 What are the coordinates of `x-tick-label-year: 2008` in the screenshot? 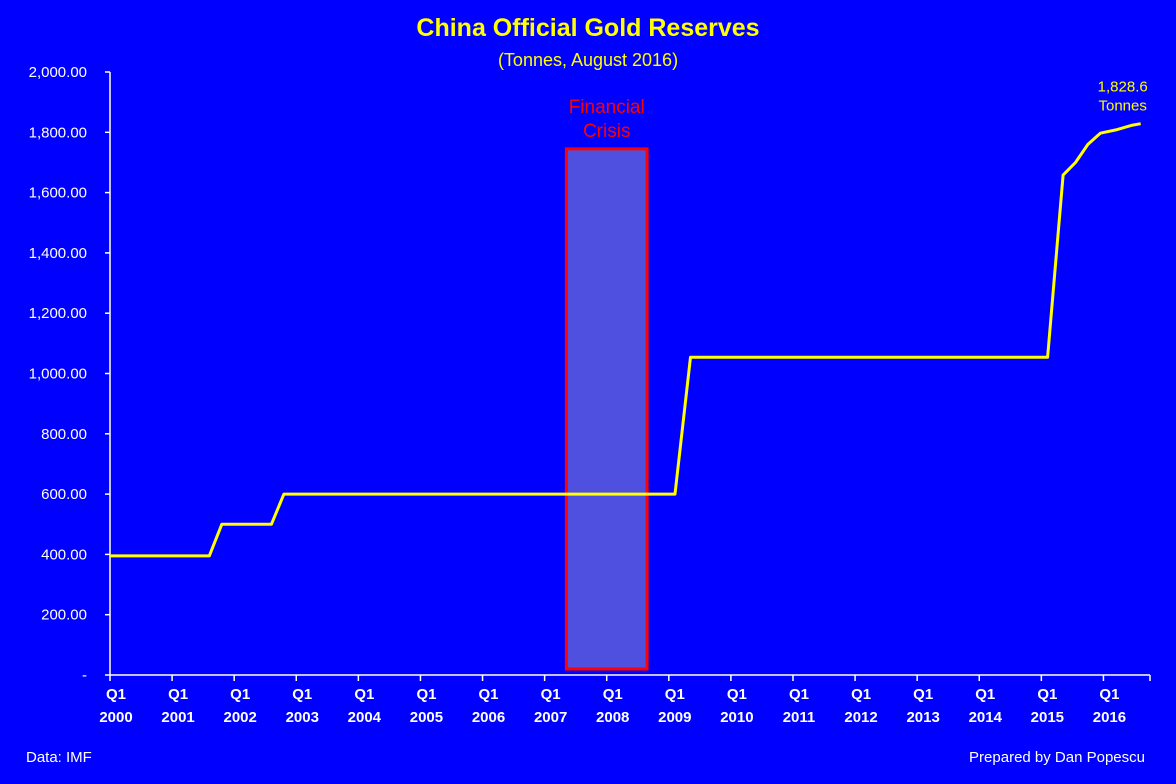 It's located at (612, 717).